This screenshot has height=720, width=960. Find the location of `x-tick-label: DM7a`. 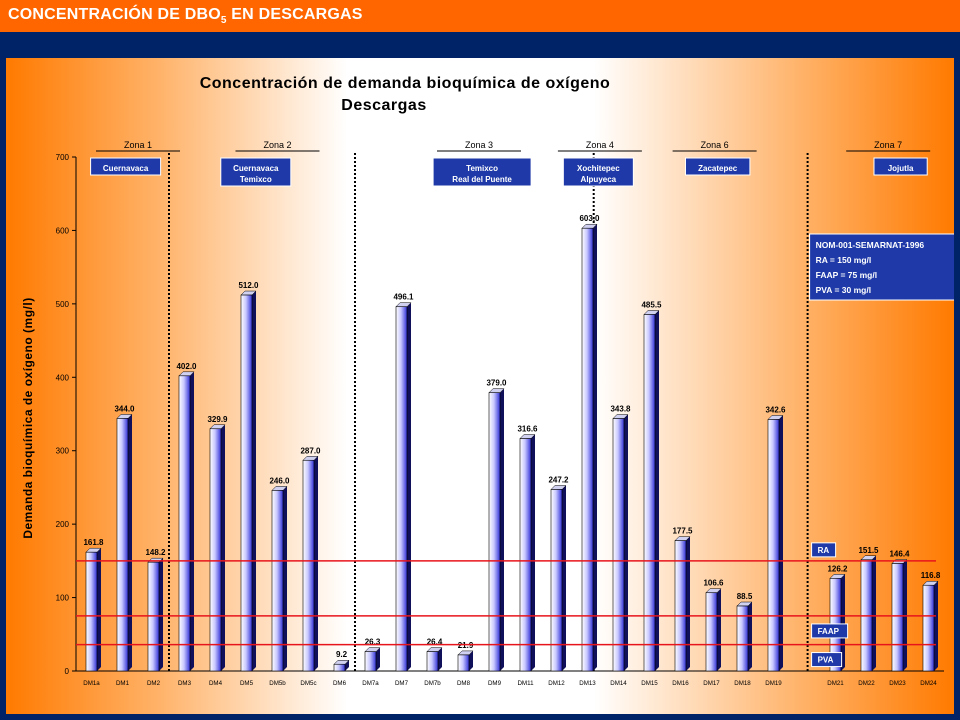

x-tick-label: DM7a is located at coordinates (370, 683).